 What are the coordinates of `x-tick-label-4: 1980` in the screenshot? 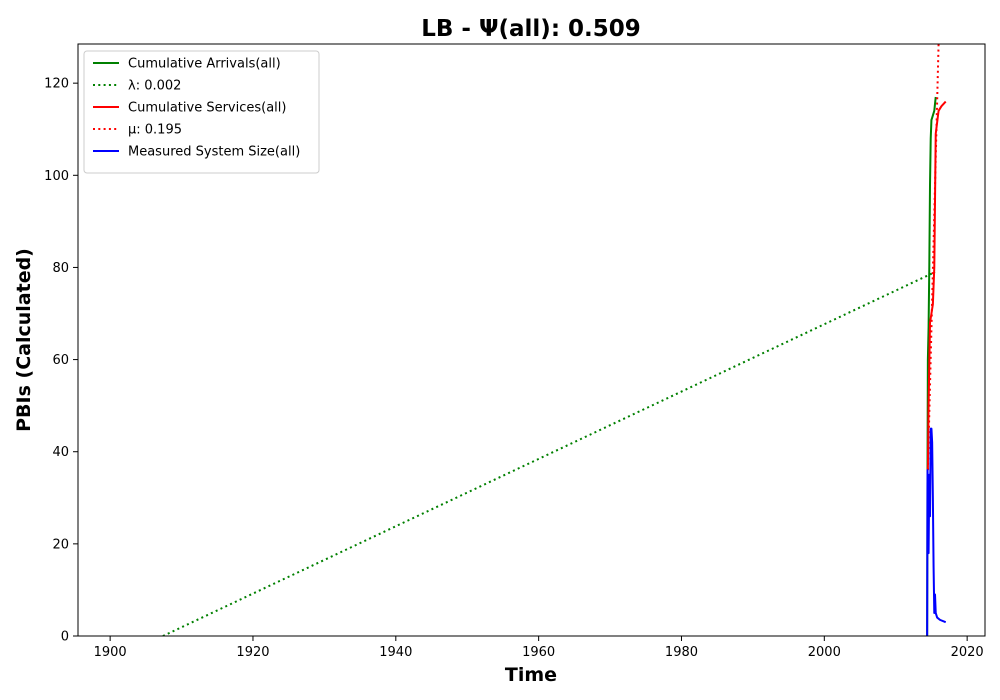 It's located at (681, 652).